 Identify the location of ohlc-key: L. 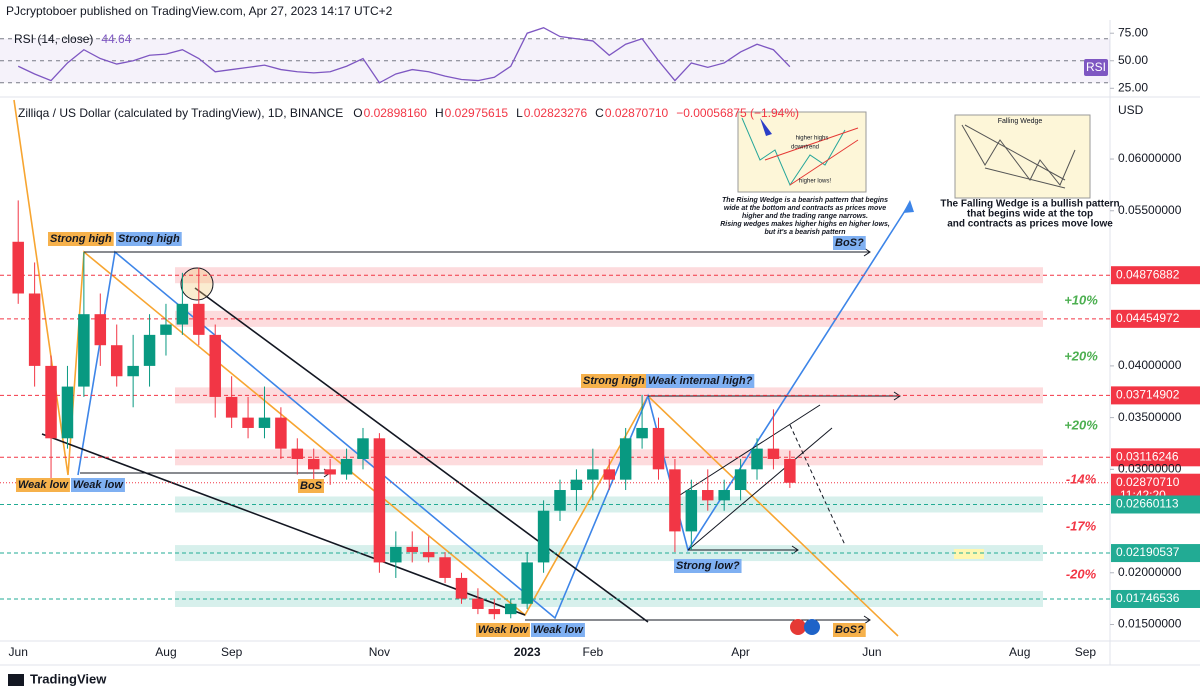
(519, 113).